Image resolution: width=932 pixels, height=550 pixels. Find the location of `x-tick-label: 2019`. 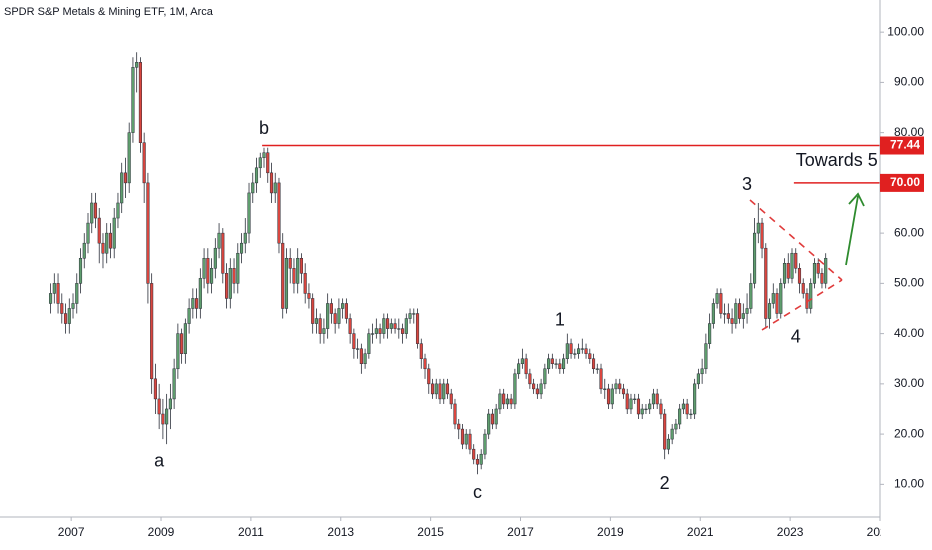

x-tick-label: 2019 is located at coordinates (610, 532).